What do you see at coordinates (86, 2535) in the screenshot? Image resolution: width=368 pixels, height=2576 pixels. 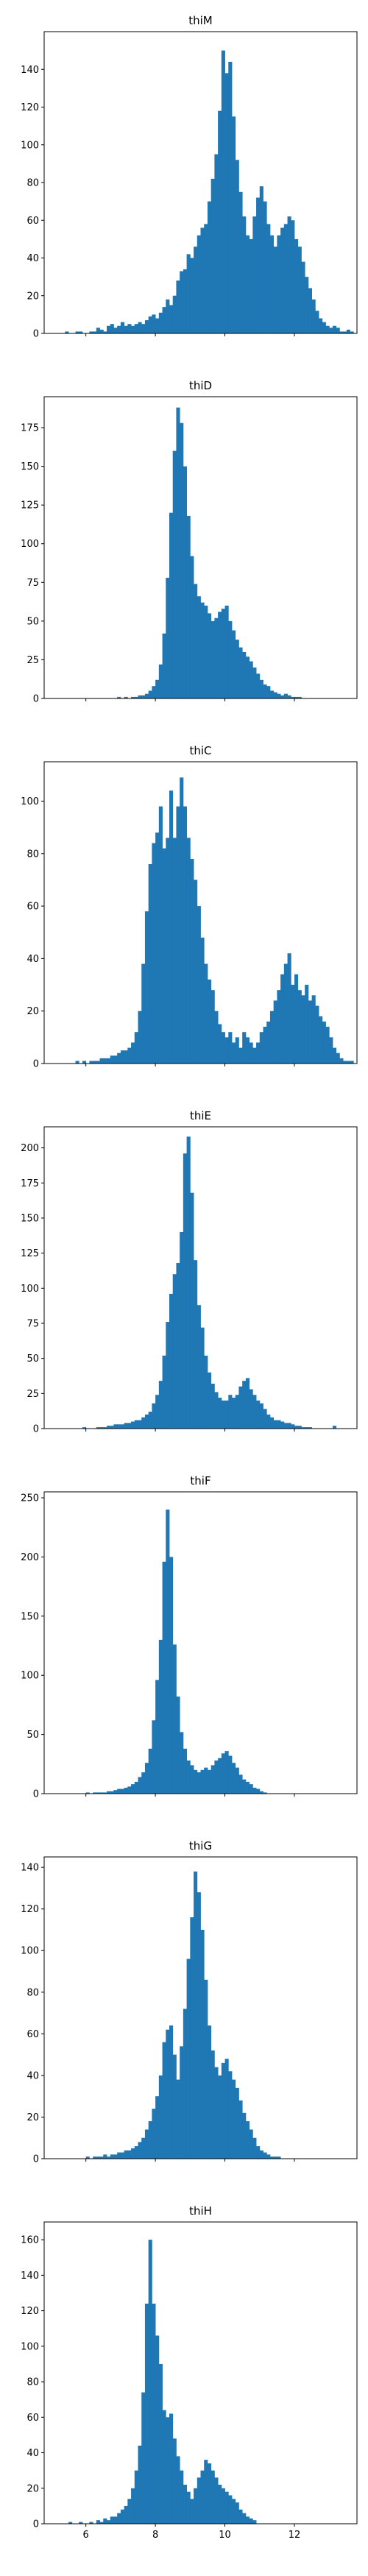 I see `x-tick-label: 6` at bounding box center [86, 2535].